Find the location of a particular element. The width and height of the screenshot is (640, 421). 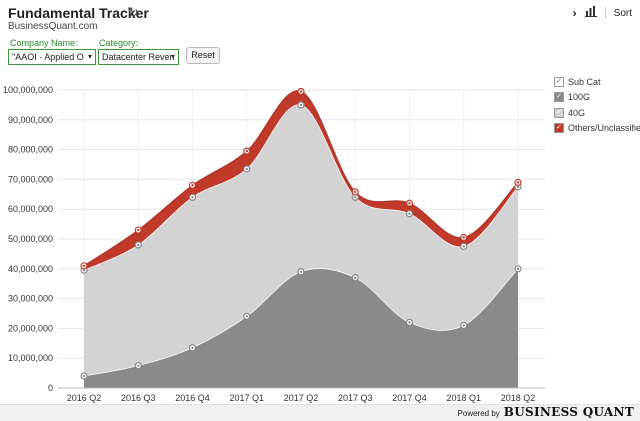

y-tick-label: 10,000,000 is located at coordinates (30, 358).